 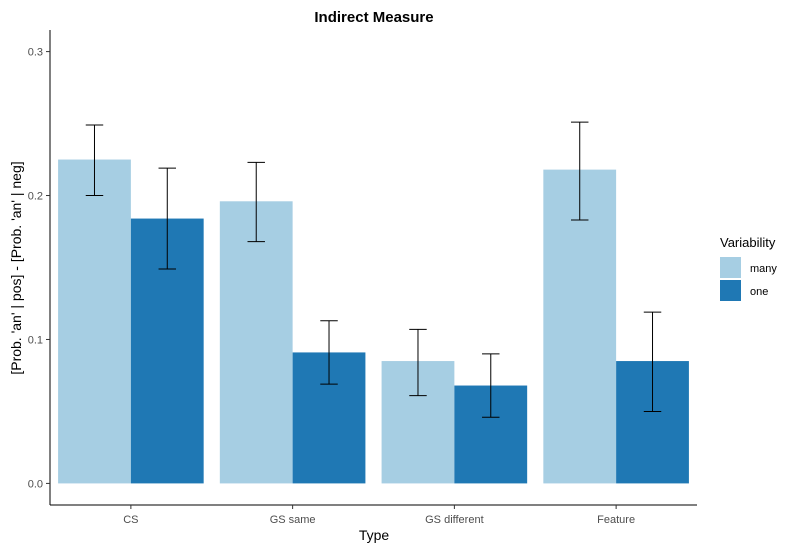 What do you see at coordinates (763, 269) in the screenshot?
I see `legend-label-many: many` at bounding box center [763, 269].